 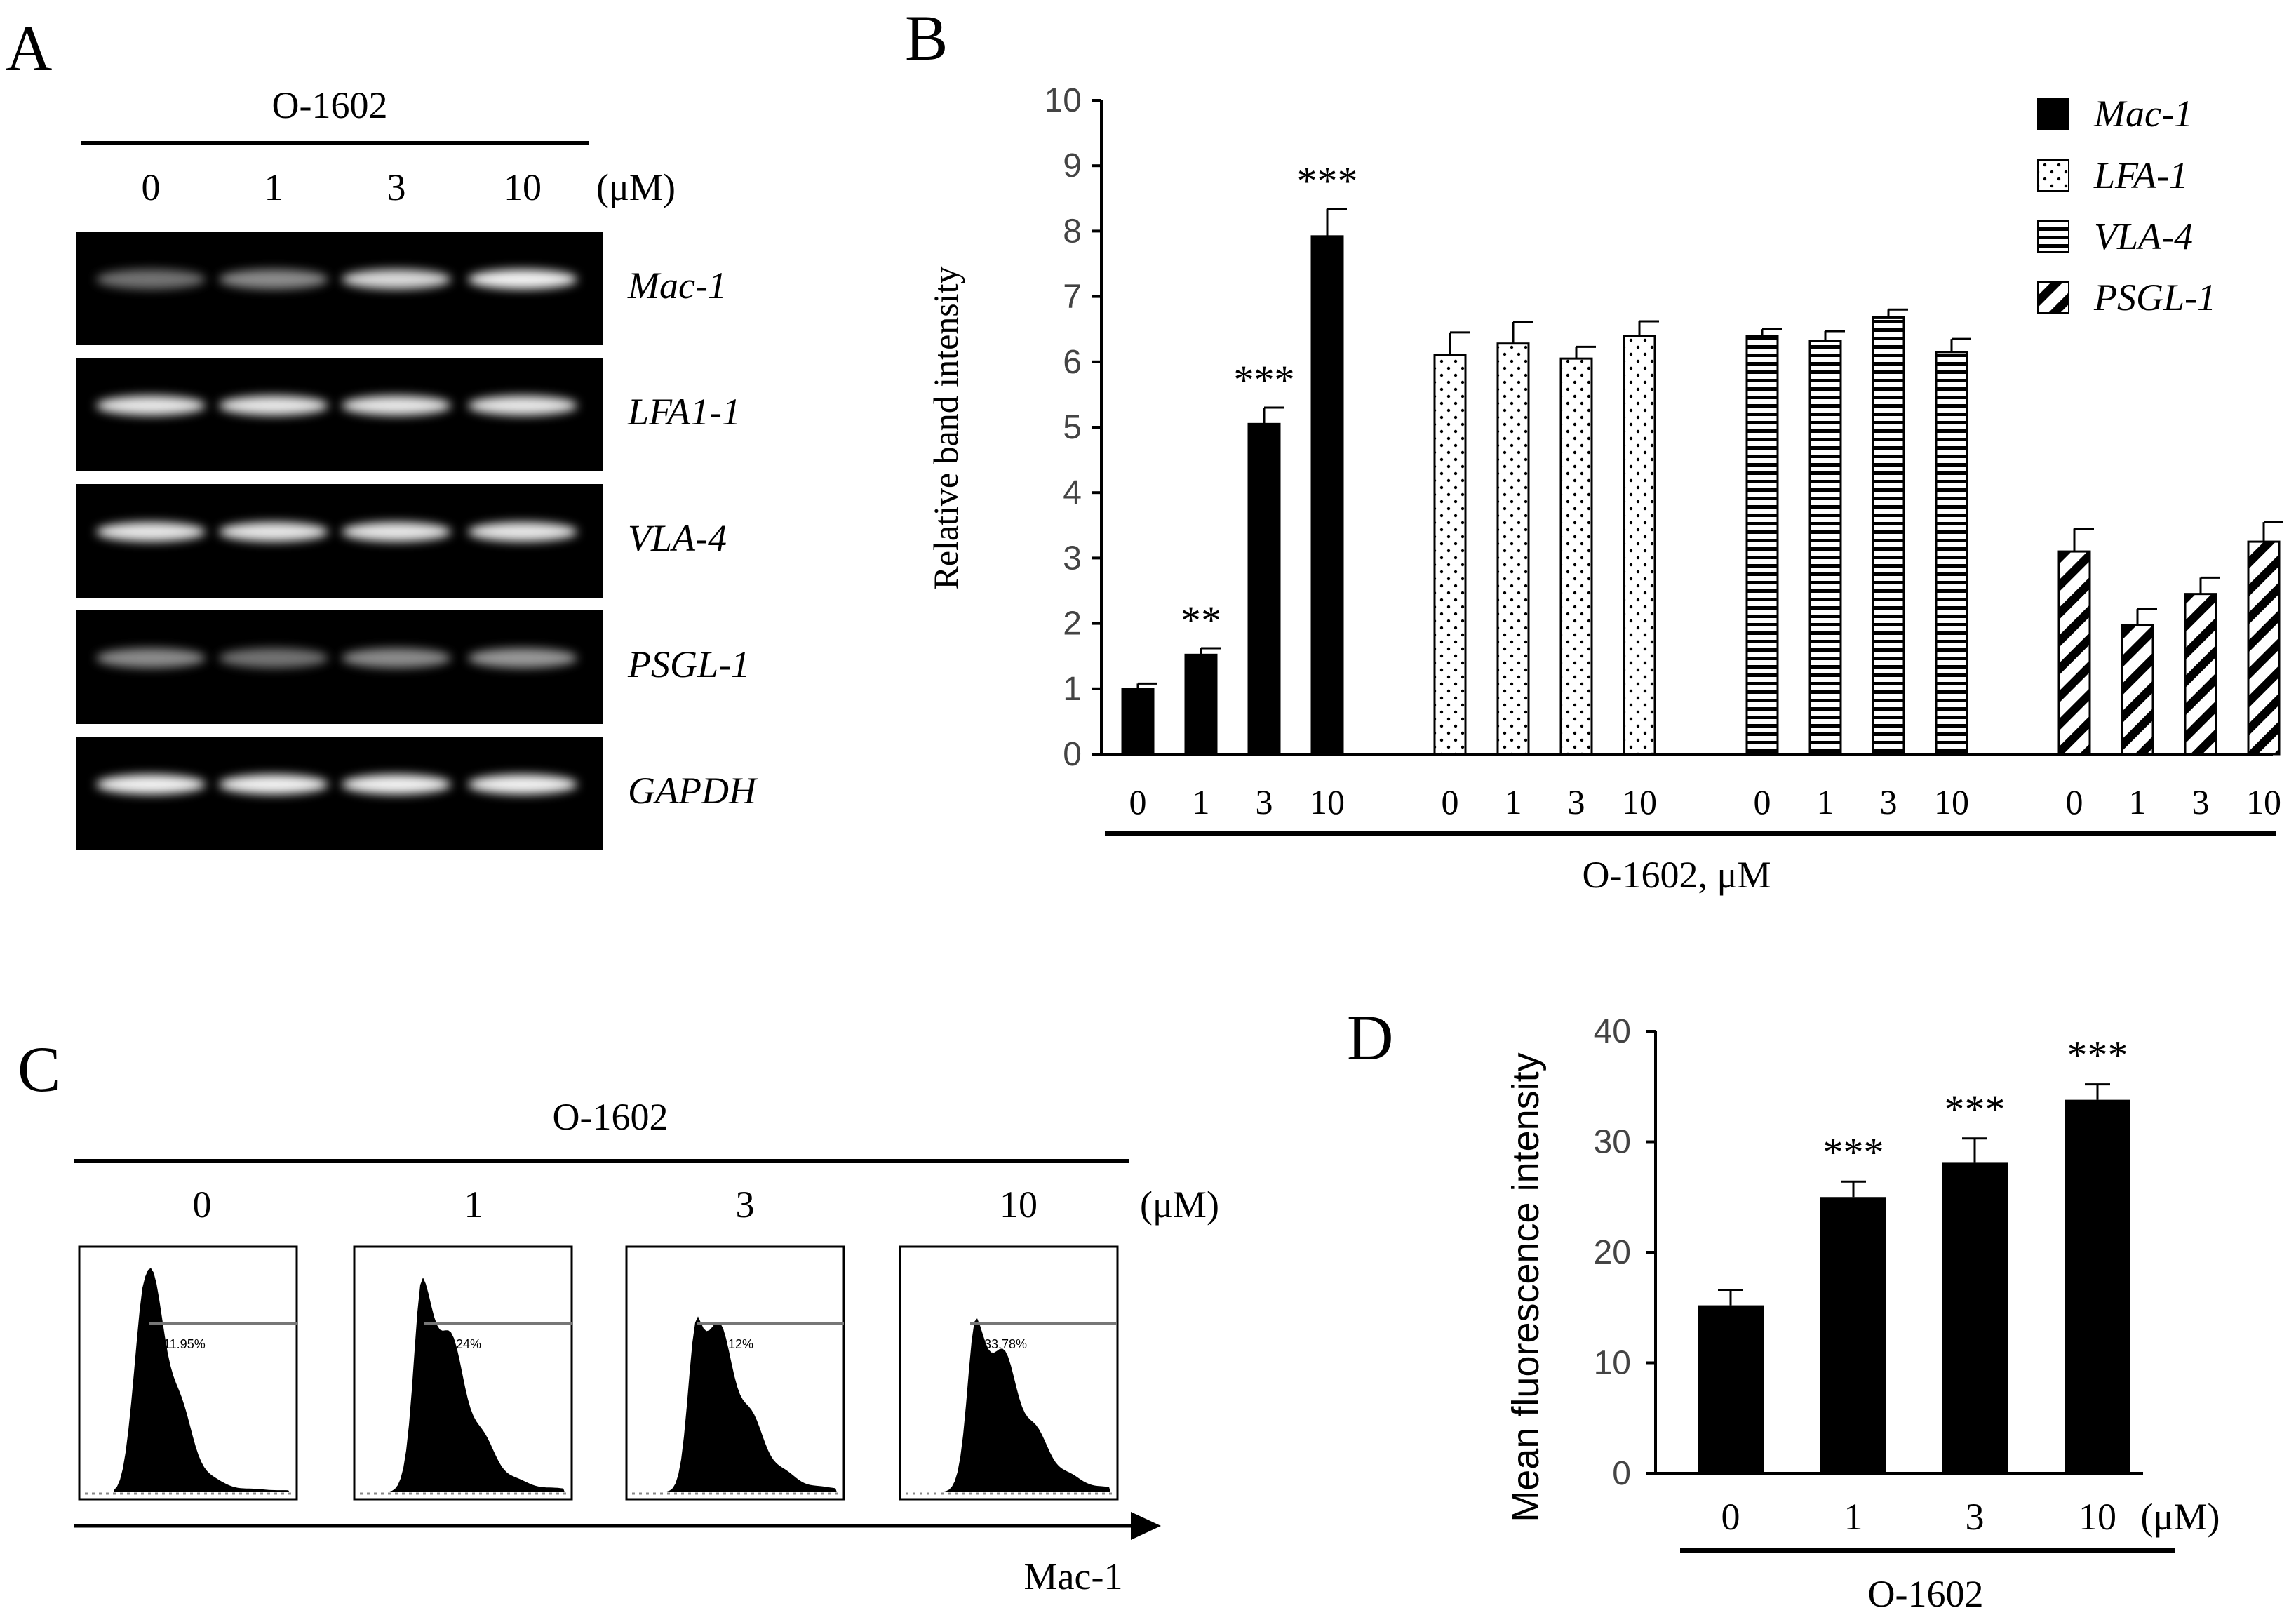 I want to click on panel-label-d: D, so click(x=1370, y=1037).